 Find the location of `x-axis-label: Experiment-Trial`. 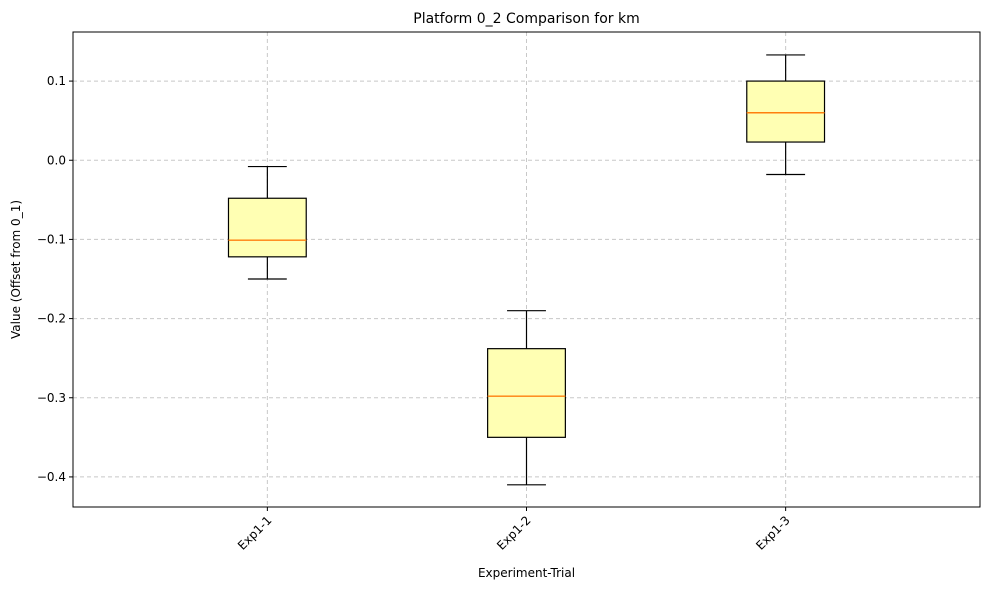

x-axis-label: Experiment-Trial is located at coordinates (526, 573).